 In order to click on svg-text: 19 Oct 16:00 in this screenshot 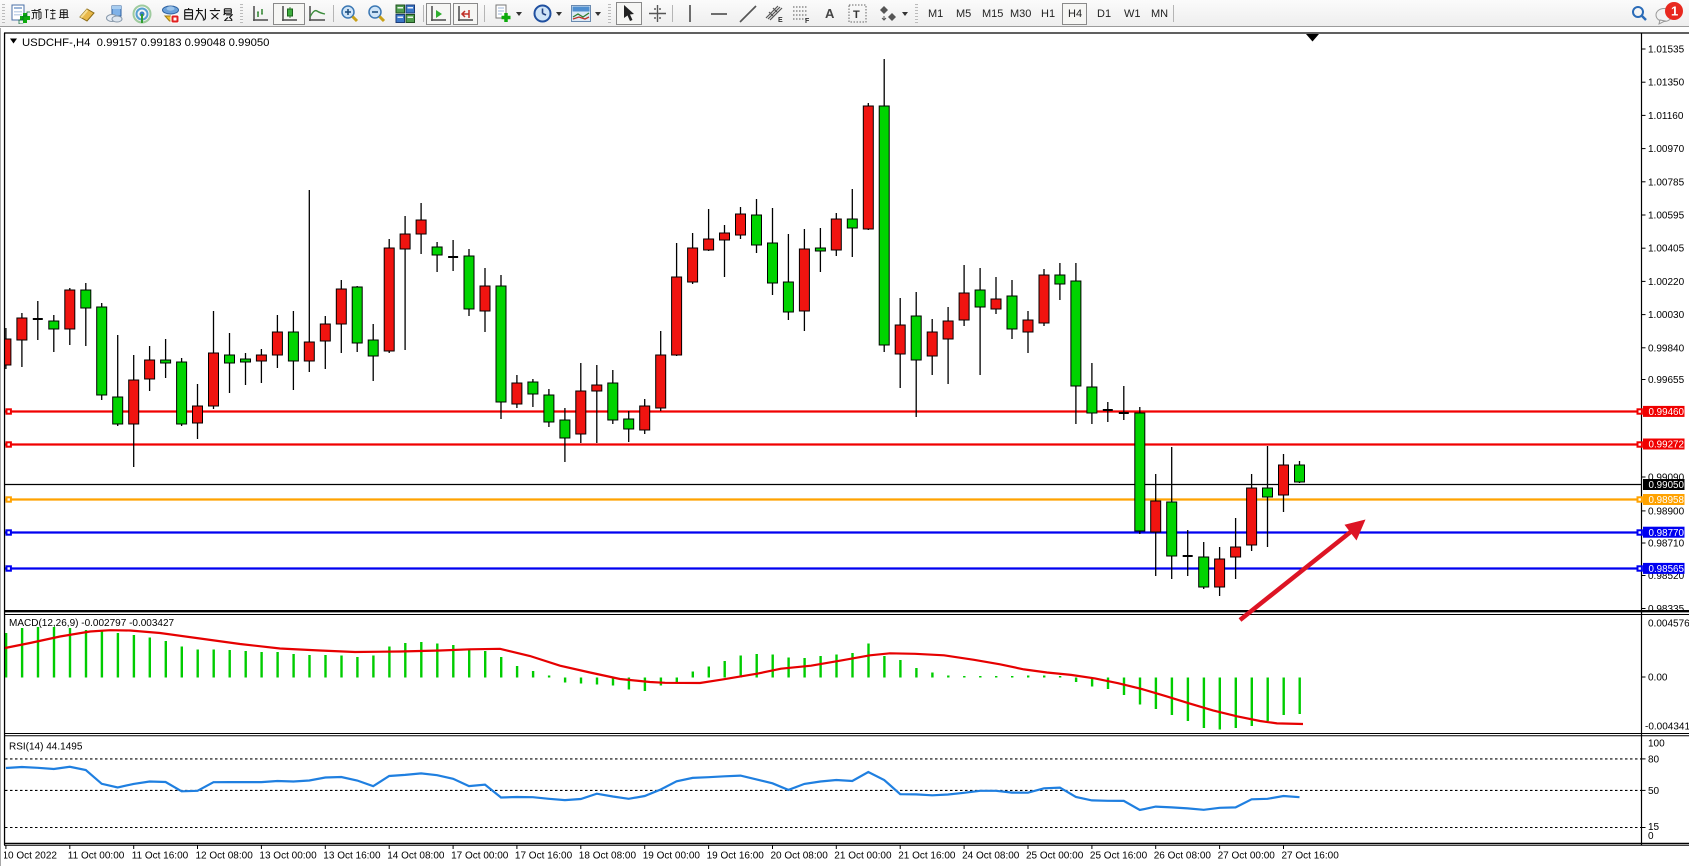, I will do `click(736, 856)`.